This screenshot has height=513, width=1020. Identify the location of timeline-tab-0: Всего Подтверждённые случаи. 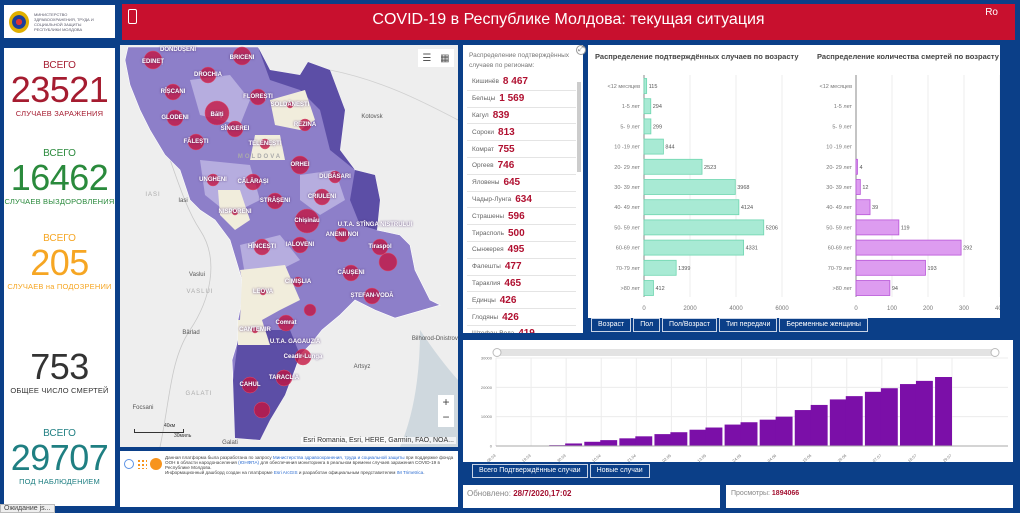
(530, 471).